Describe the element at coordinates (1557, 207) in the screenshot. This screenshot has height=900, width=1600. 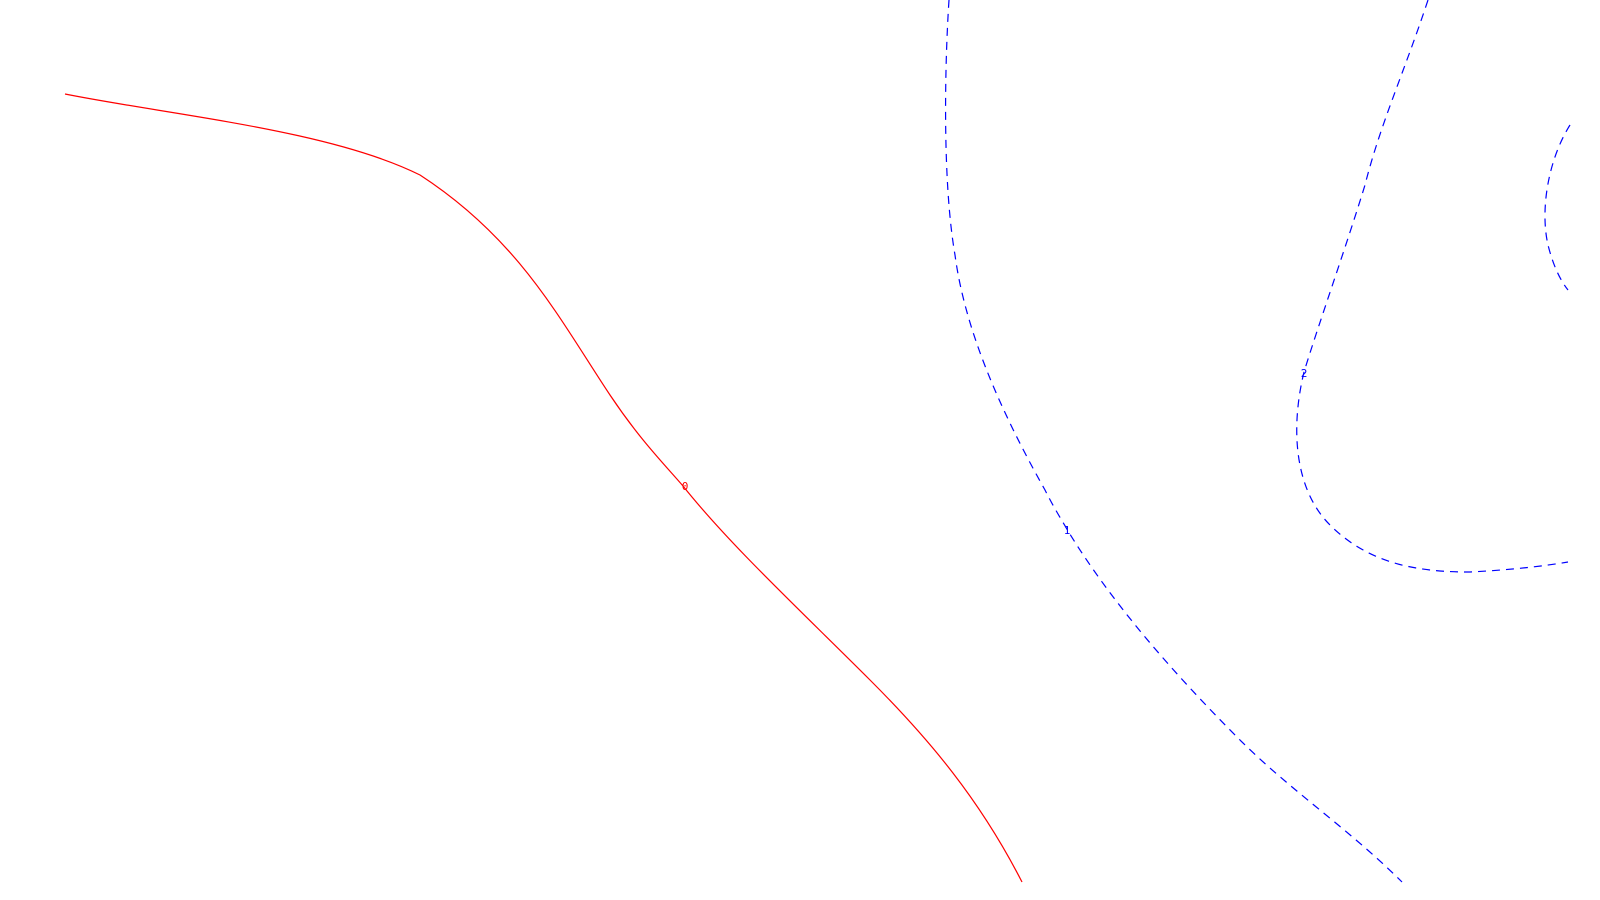
I see `contour-line-level-2-secondary` at that location.